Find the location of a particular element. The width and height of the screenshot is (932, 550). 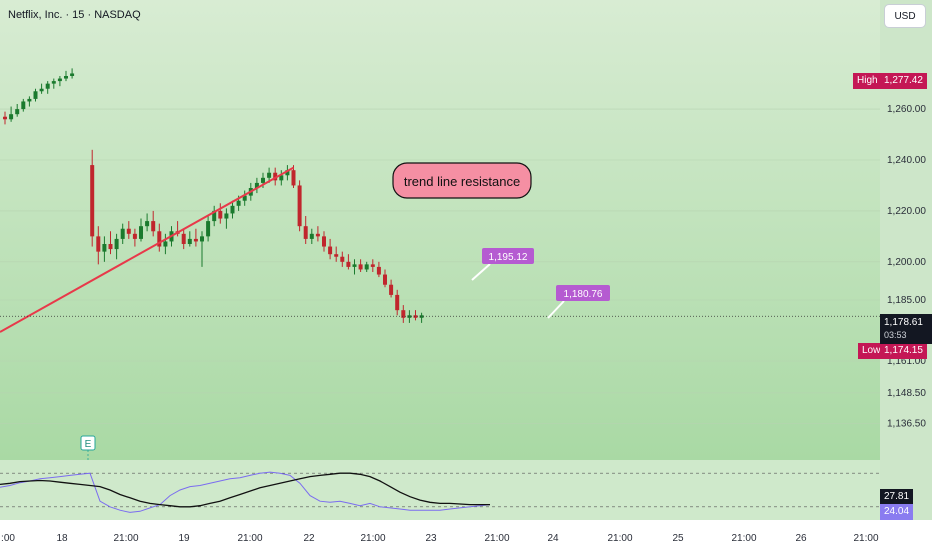

time-tick-label: 18 is located at coordinates (62, 538).